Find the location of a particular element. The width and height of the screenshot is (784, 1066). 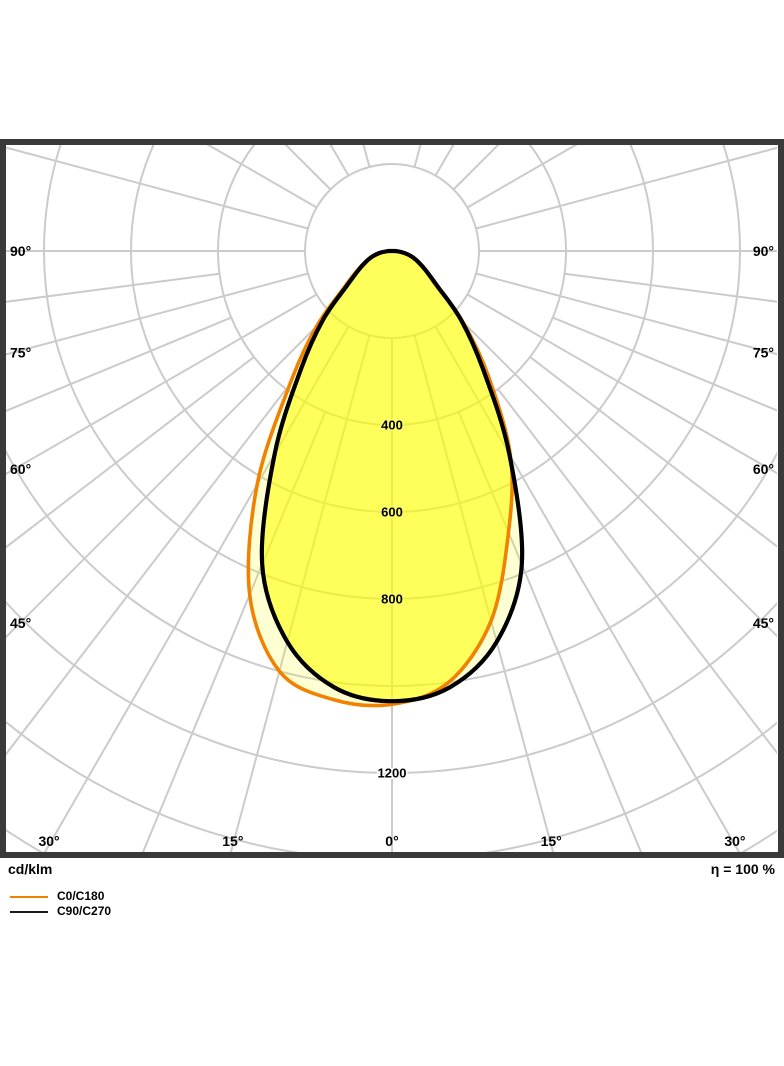

legend-line-c0-c180 is located at coordinates (29, 896).